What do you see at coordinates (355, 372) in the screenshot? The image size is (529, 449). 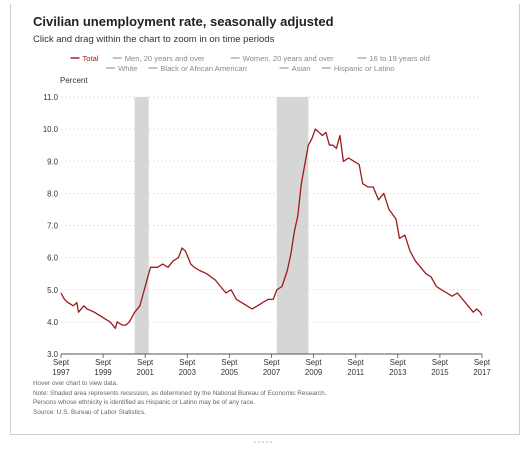 I see `x-tick-year-7: 2011` at bounding box center [355, 372].